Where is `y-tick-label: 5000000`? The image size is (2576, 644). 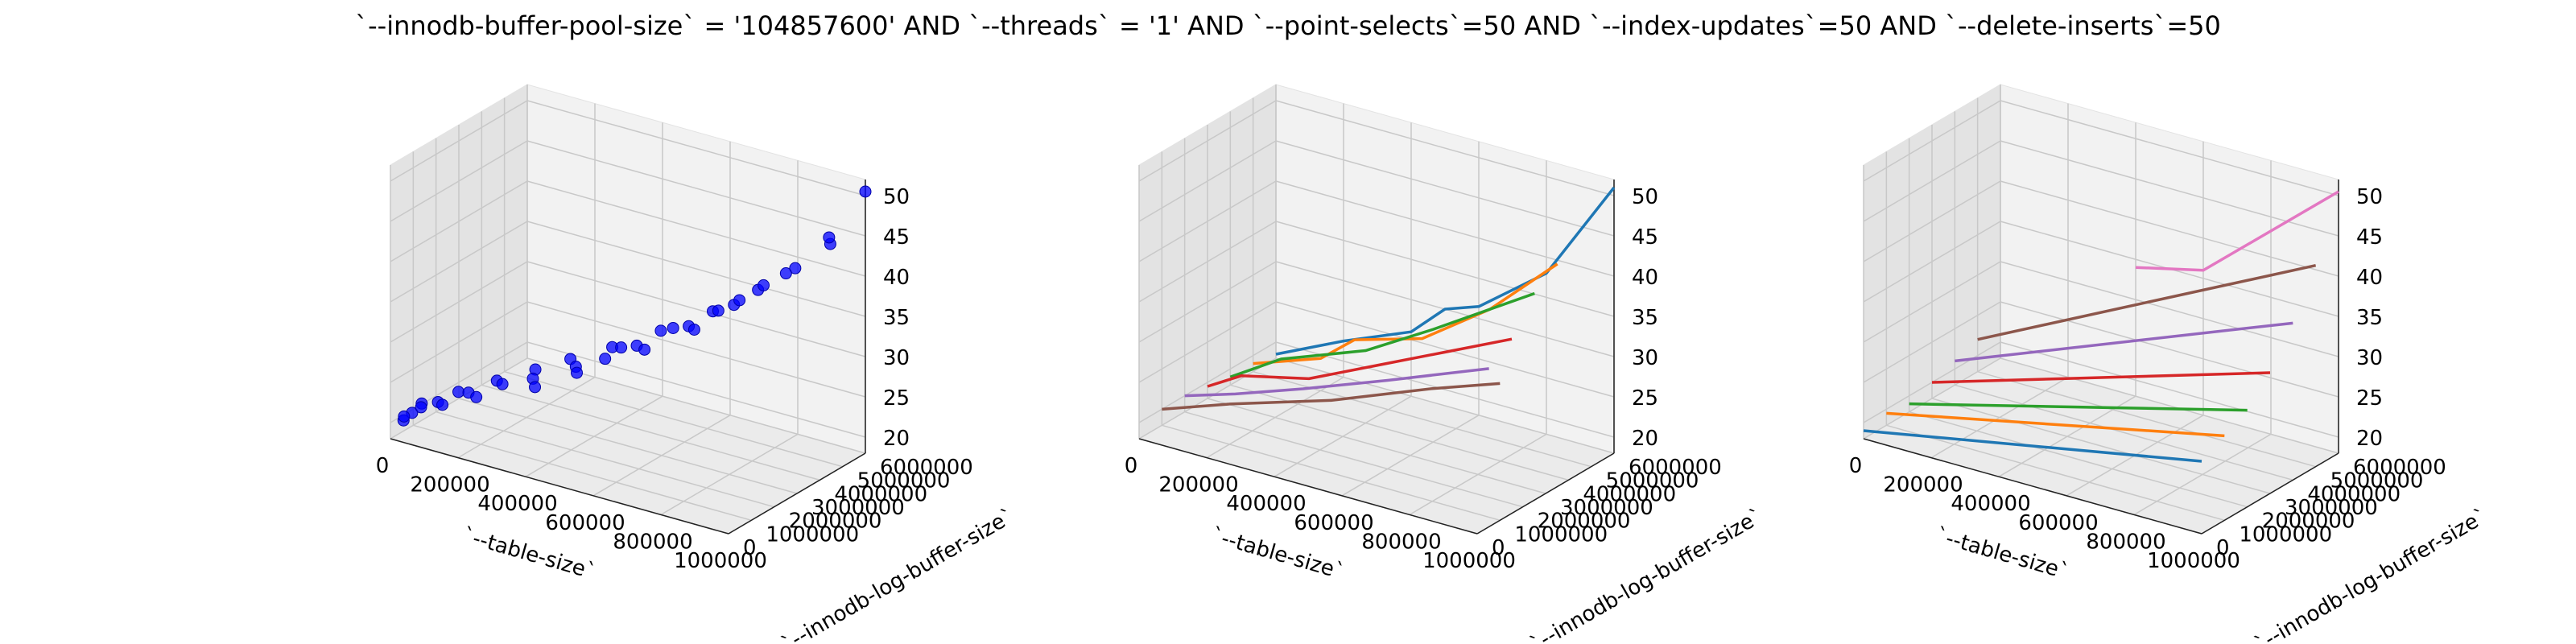 y-tick-label: 5000000 is located at coordinates (1652, 481).